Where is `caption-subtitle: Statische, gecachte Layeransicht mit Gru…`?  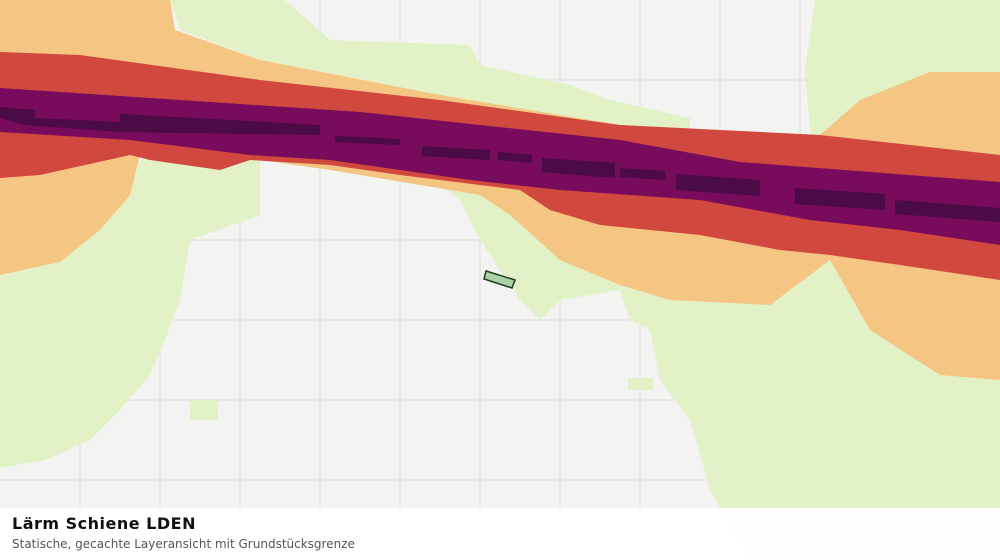 caption-subtitle: Statische, gecachte Layeransicht mit Gru… is located at coordinates (183, 544).